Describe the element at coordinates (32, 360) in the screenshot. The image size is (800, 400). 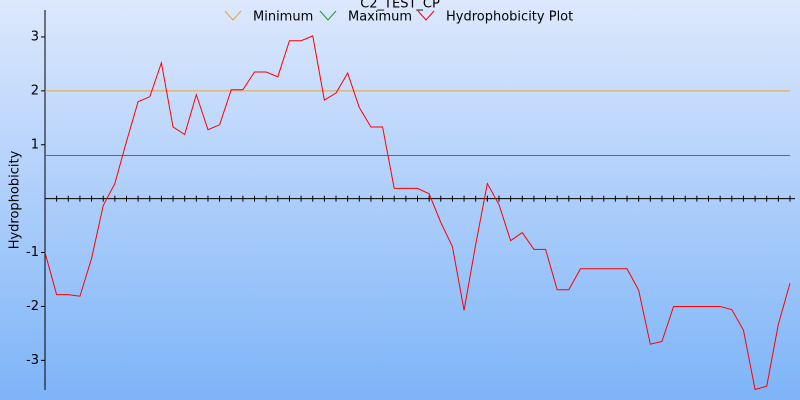
I see `y-tick-label: -3` at that location.